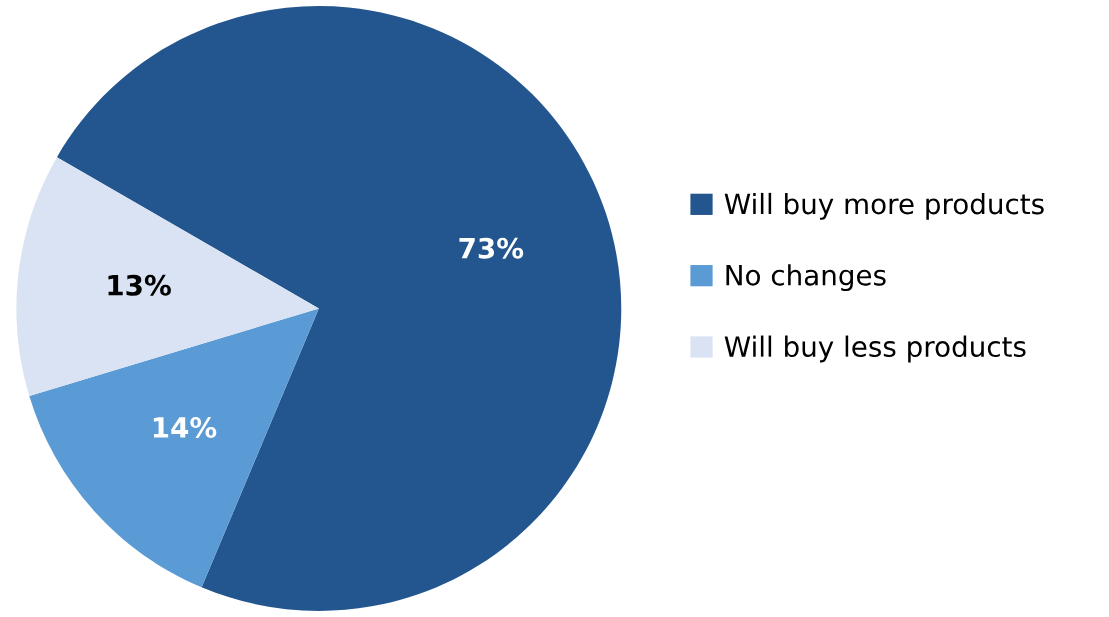 The height and width of the screenshot is (617, 1109). What do you see at coordinates (185, 427) in the screenshot?
I see `data-label: 14%` at bounding box center [185, 427].